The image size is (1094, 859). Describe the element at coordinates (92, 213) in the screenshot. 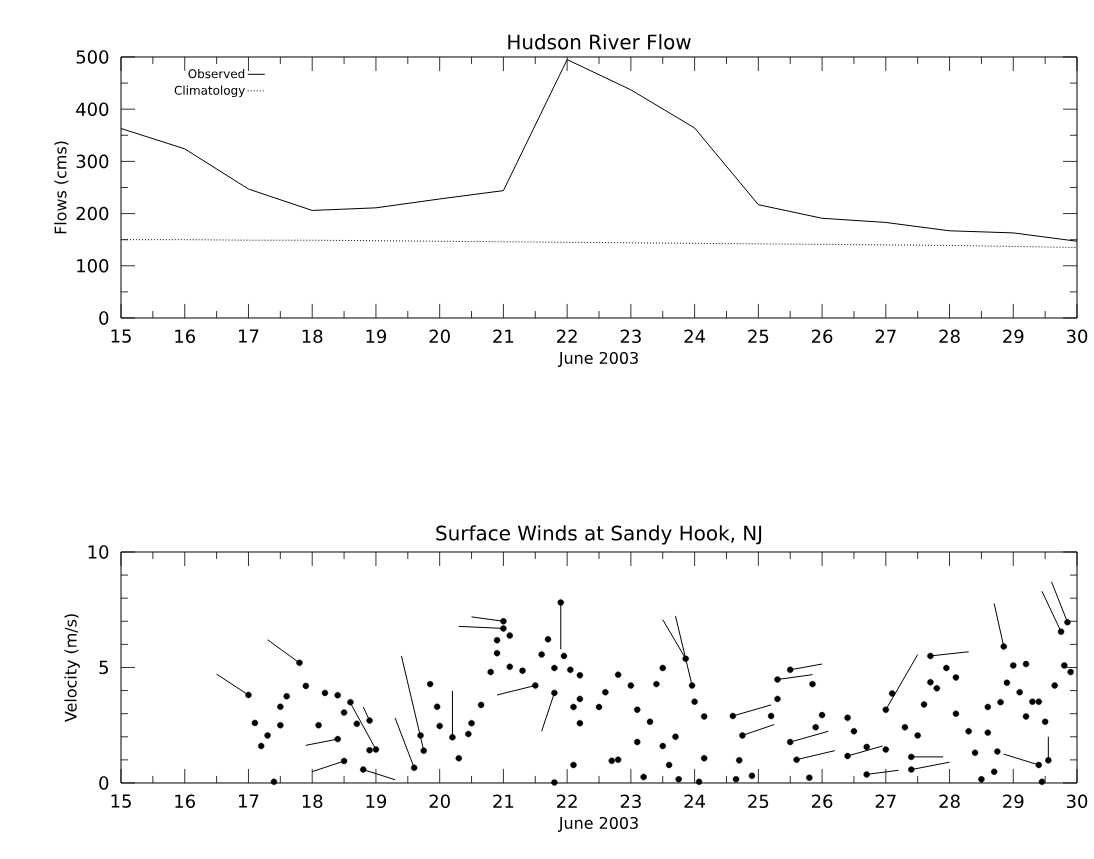

I see `y-tick-label: 200` at that location.